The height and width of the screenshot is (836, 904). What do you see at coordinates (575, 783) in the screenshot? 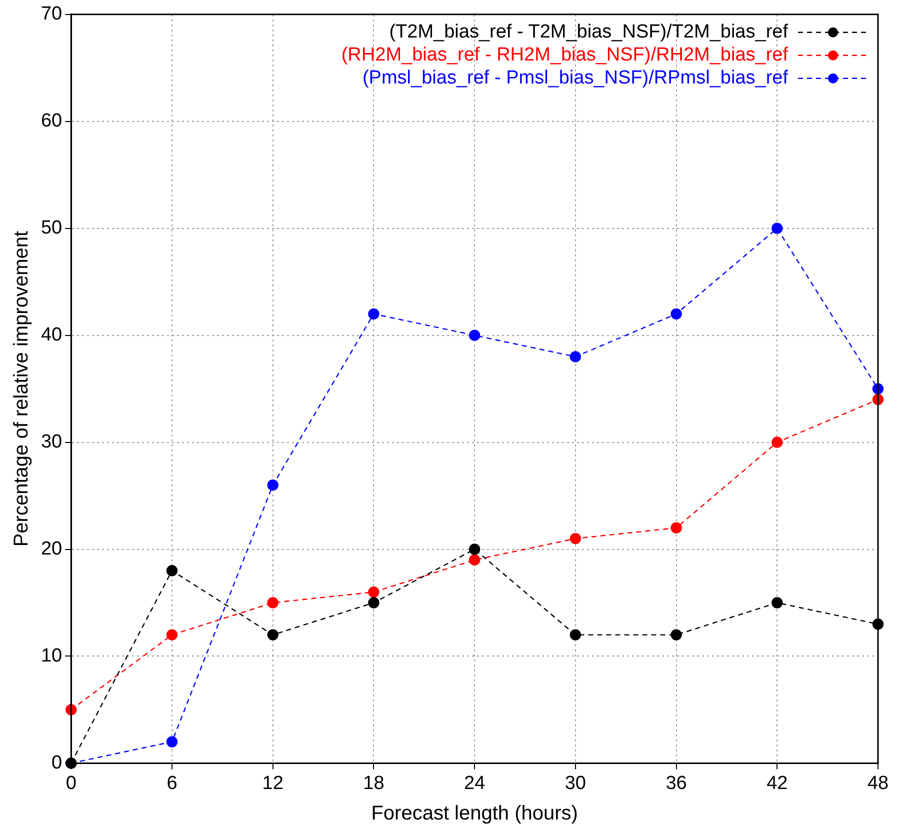
I see `x-tick-label: 30` at bounding box center [575, 783].